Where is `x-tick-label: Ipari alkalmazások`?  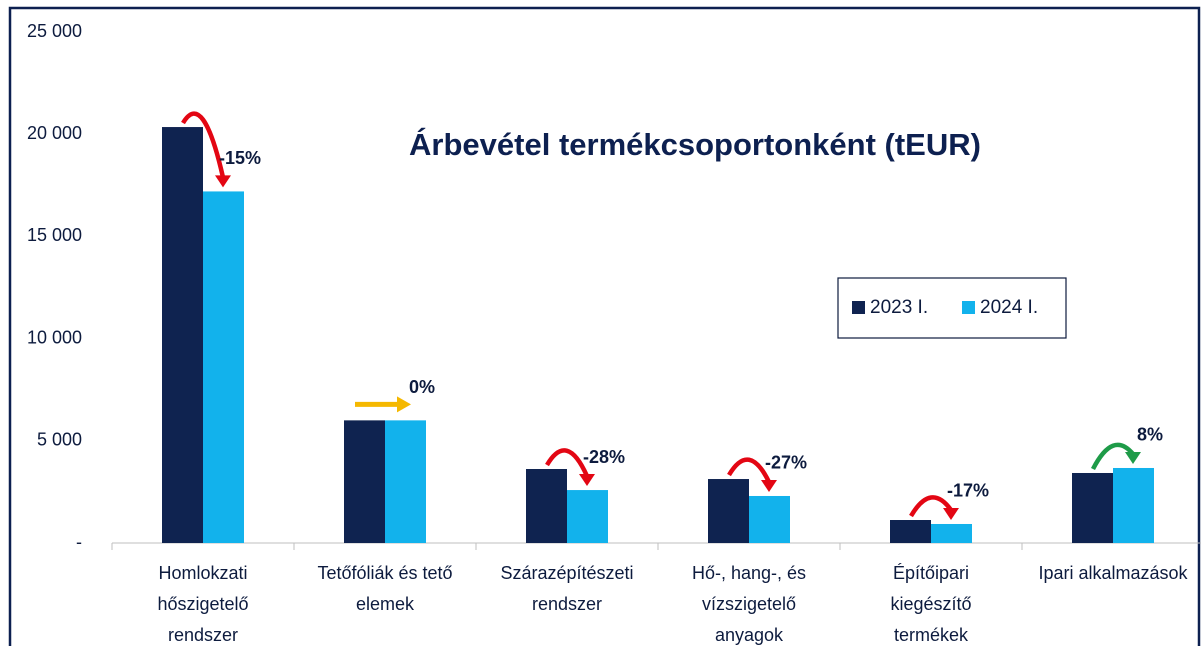
x-tick-label: Ipari alkalmazások is located at coordinates (1113, 573).